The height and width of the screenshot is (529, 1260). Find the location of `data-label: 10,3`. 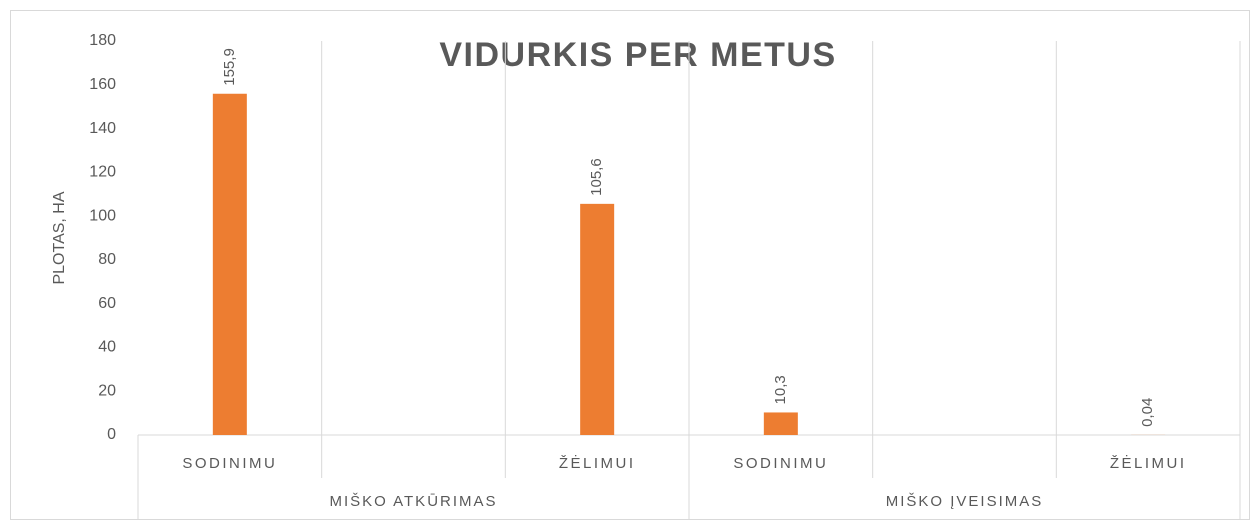

data-label: 10,3 is located at coordinates (780, 389).